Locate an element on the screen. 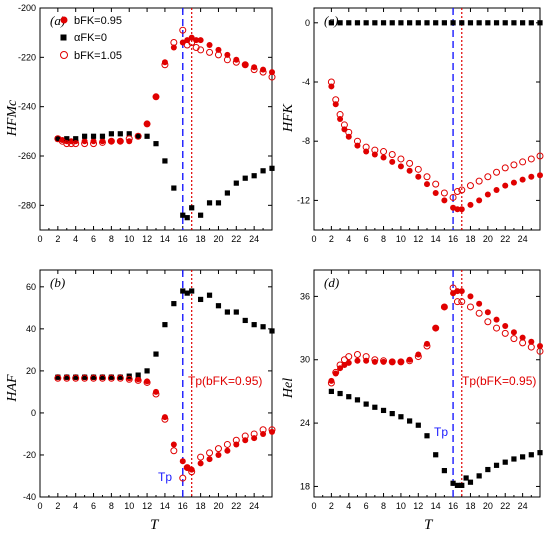 The height and width of the screenshot is (536, 550). x-tick-label: 14 is located at coordinates (436, 239).